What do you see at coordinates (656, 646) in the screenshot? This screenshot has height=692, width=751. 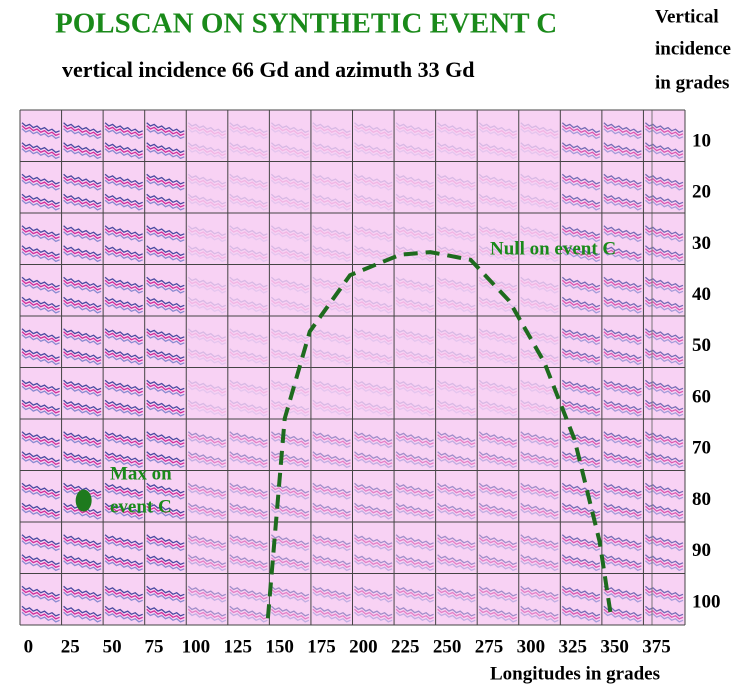 I see `x-tick-label: 375` at bounding box center [656, 646].